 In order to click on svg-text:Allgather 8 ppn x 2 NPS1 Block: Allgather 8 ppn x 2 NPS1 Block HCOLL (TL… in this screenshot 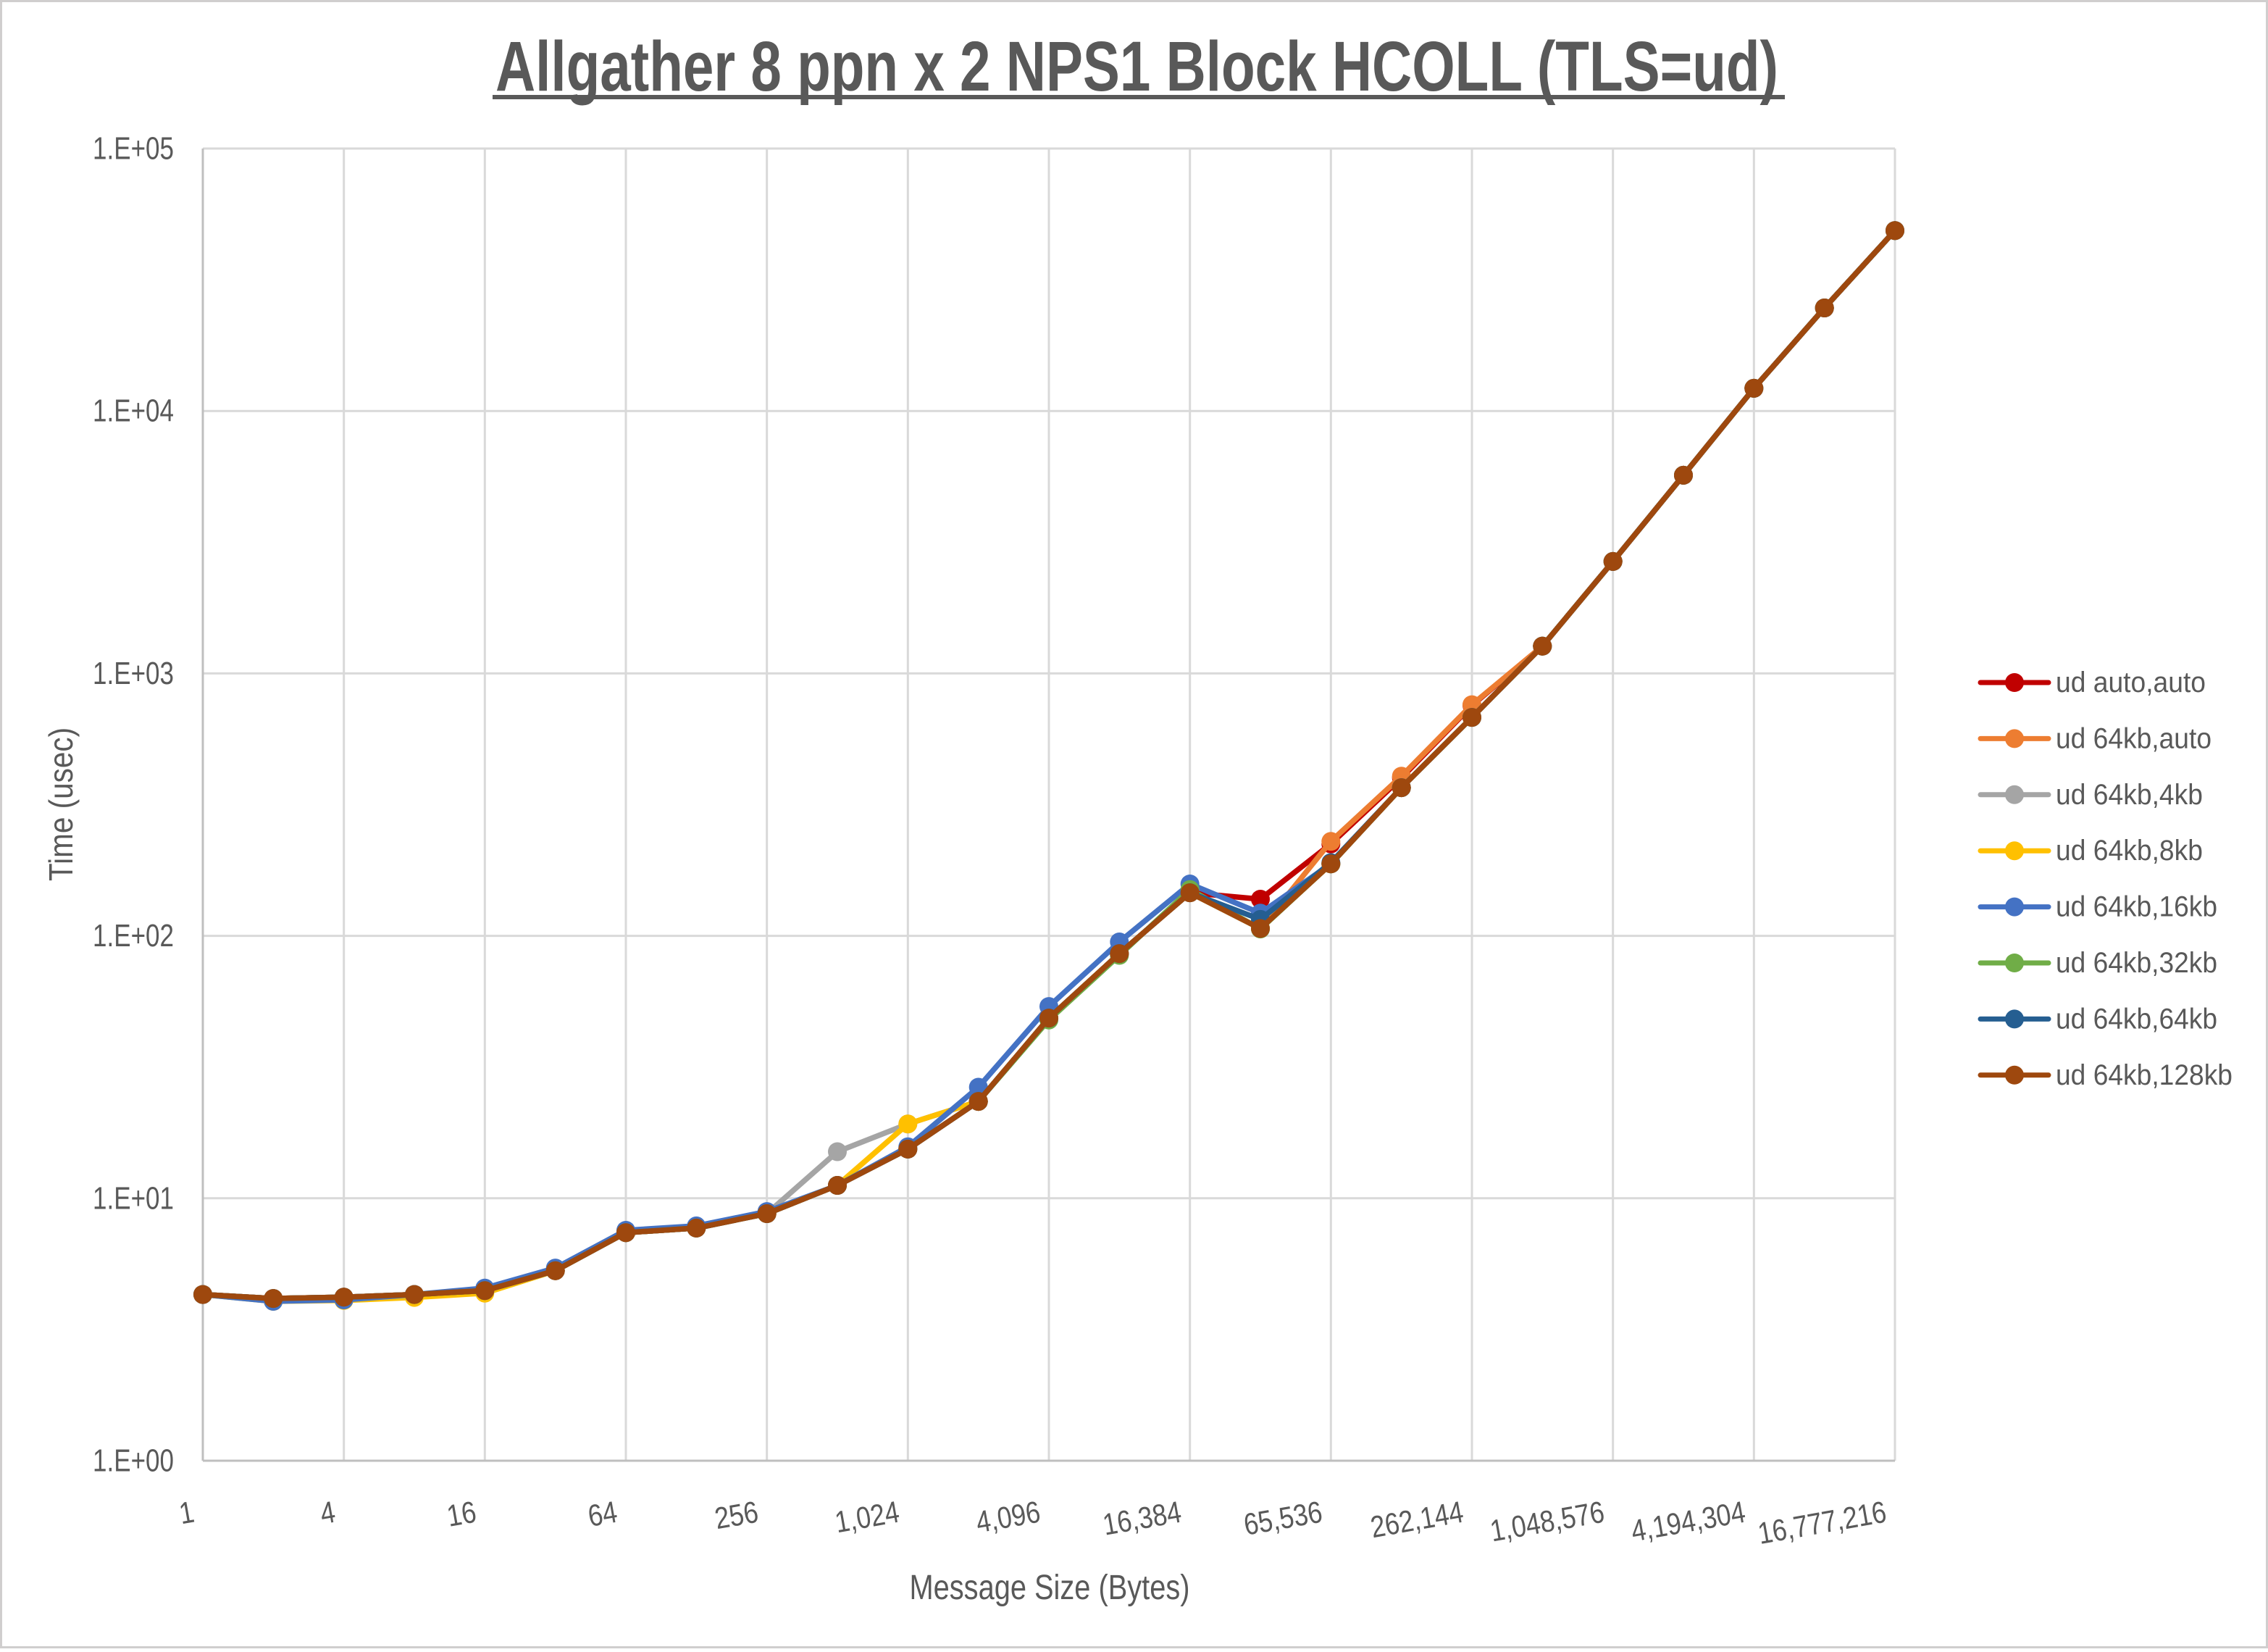, I will do `click(1137, 66)`.